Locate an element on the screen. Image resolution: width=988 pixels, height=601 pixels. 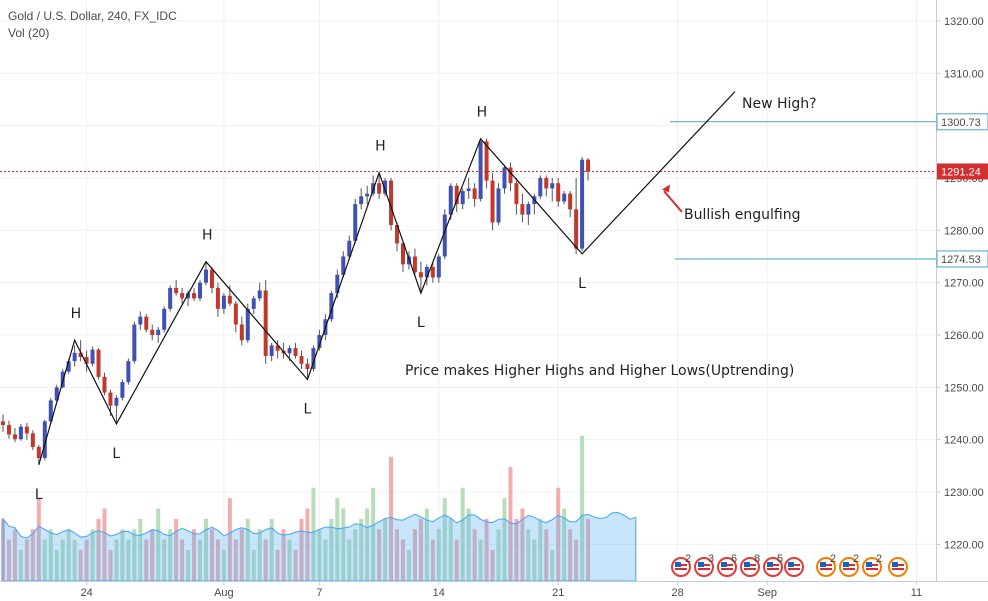
time-tick-label: 24 is located at coordinates (86, 593).